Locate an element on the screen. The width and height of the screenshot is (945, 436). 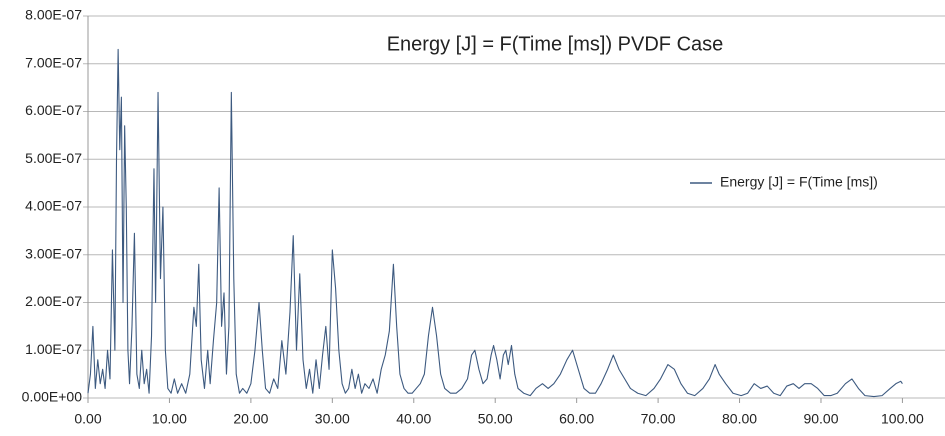
y-tick-label: 4.00E-07 is located at coordinates (53, 206).